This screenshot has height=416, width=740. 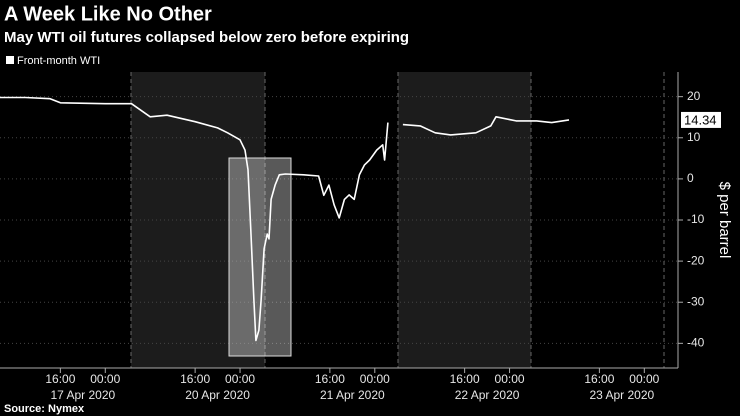 What do you see at coordinates (694, 96) in the screenshot?
I see `y-tick-label: 20` at bounding box center [694, 96].